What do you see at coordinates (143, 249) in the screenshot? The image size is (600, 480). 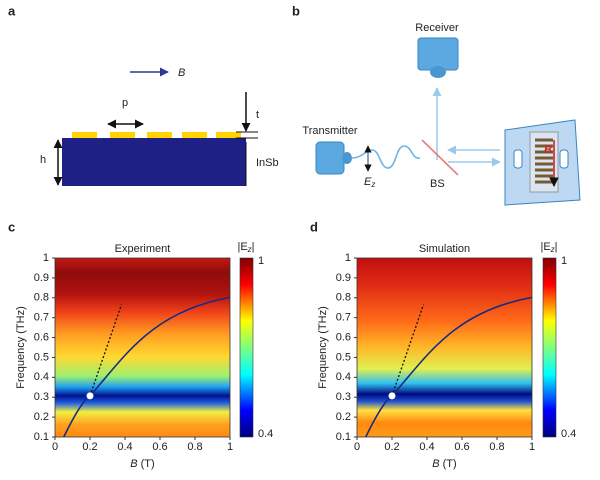 I see `panel-title: Experiment` at bounding box center [143, 249].